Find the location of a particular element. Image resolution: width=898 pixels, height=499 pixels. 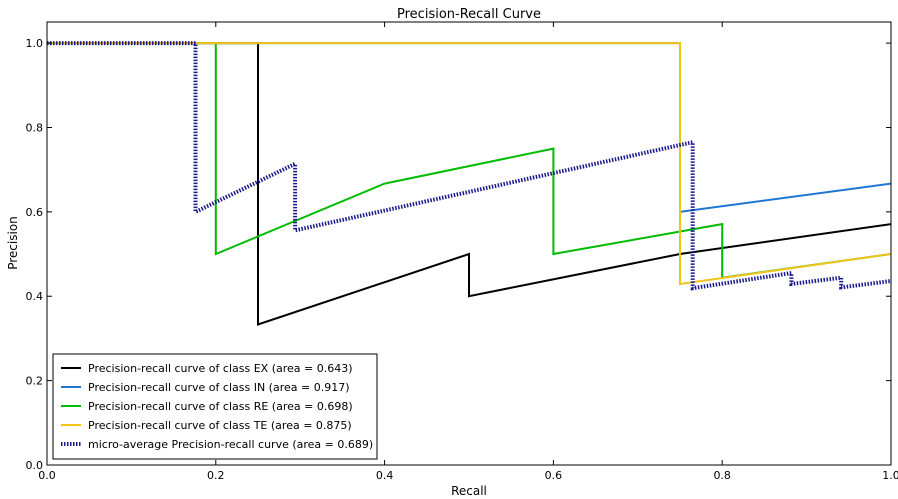

y-tick-label: 0.6 is located at coordinates (35, 212).